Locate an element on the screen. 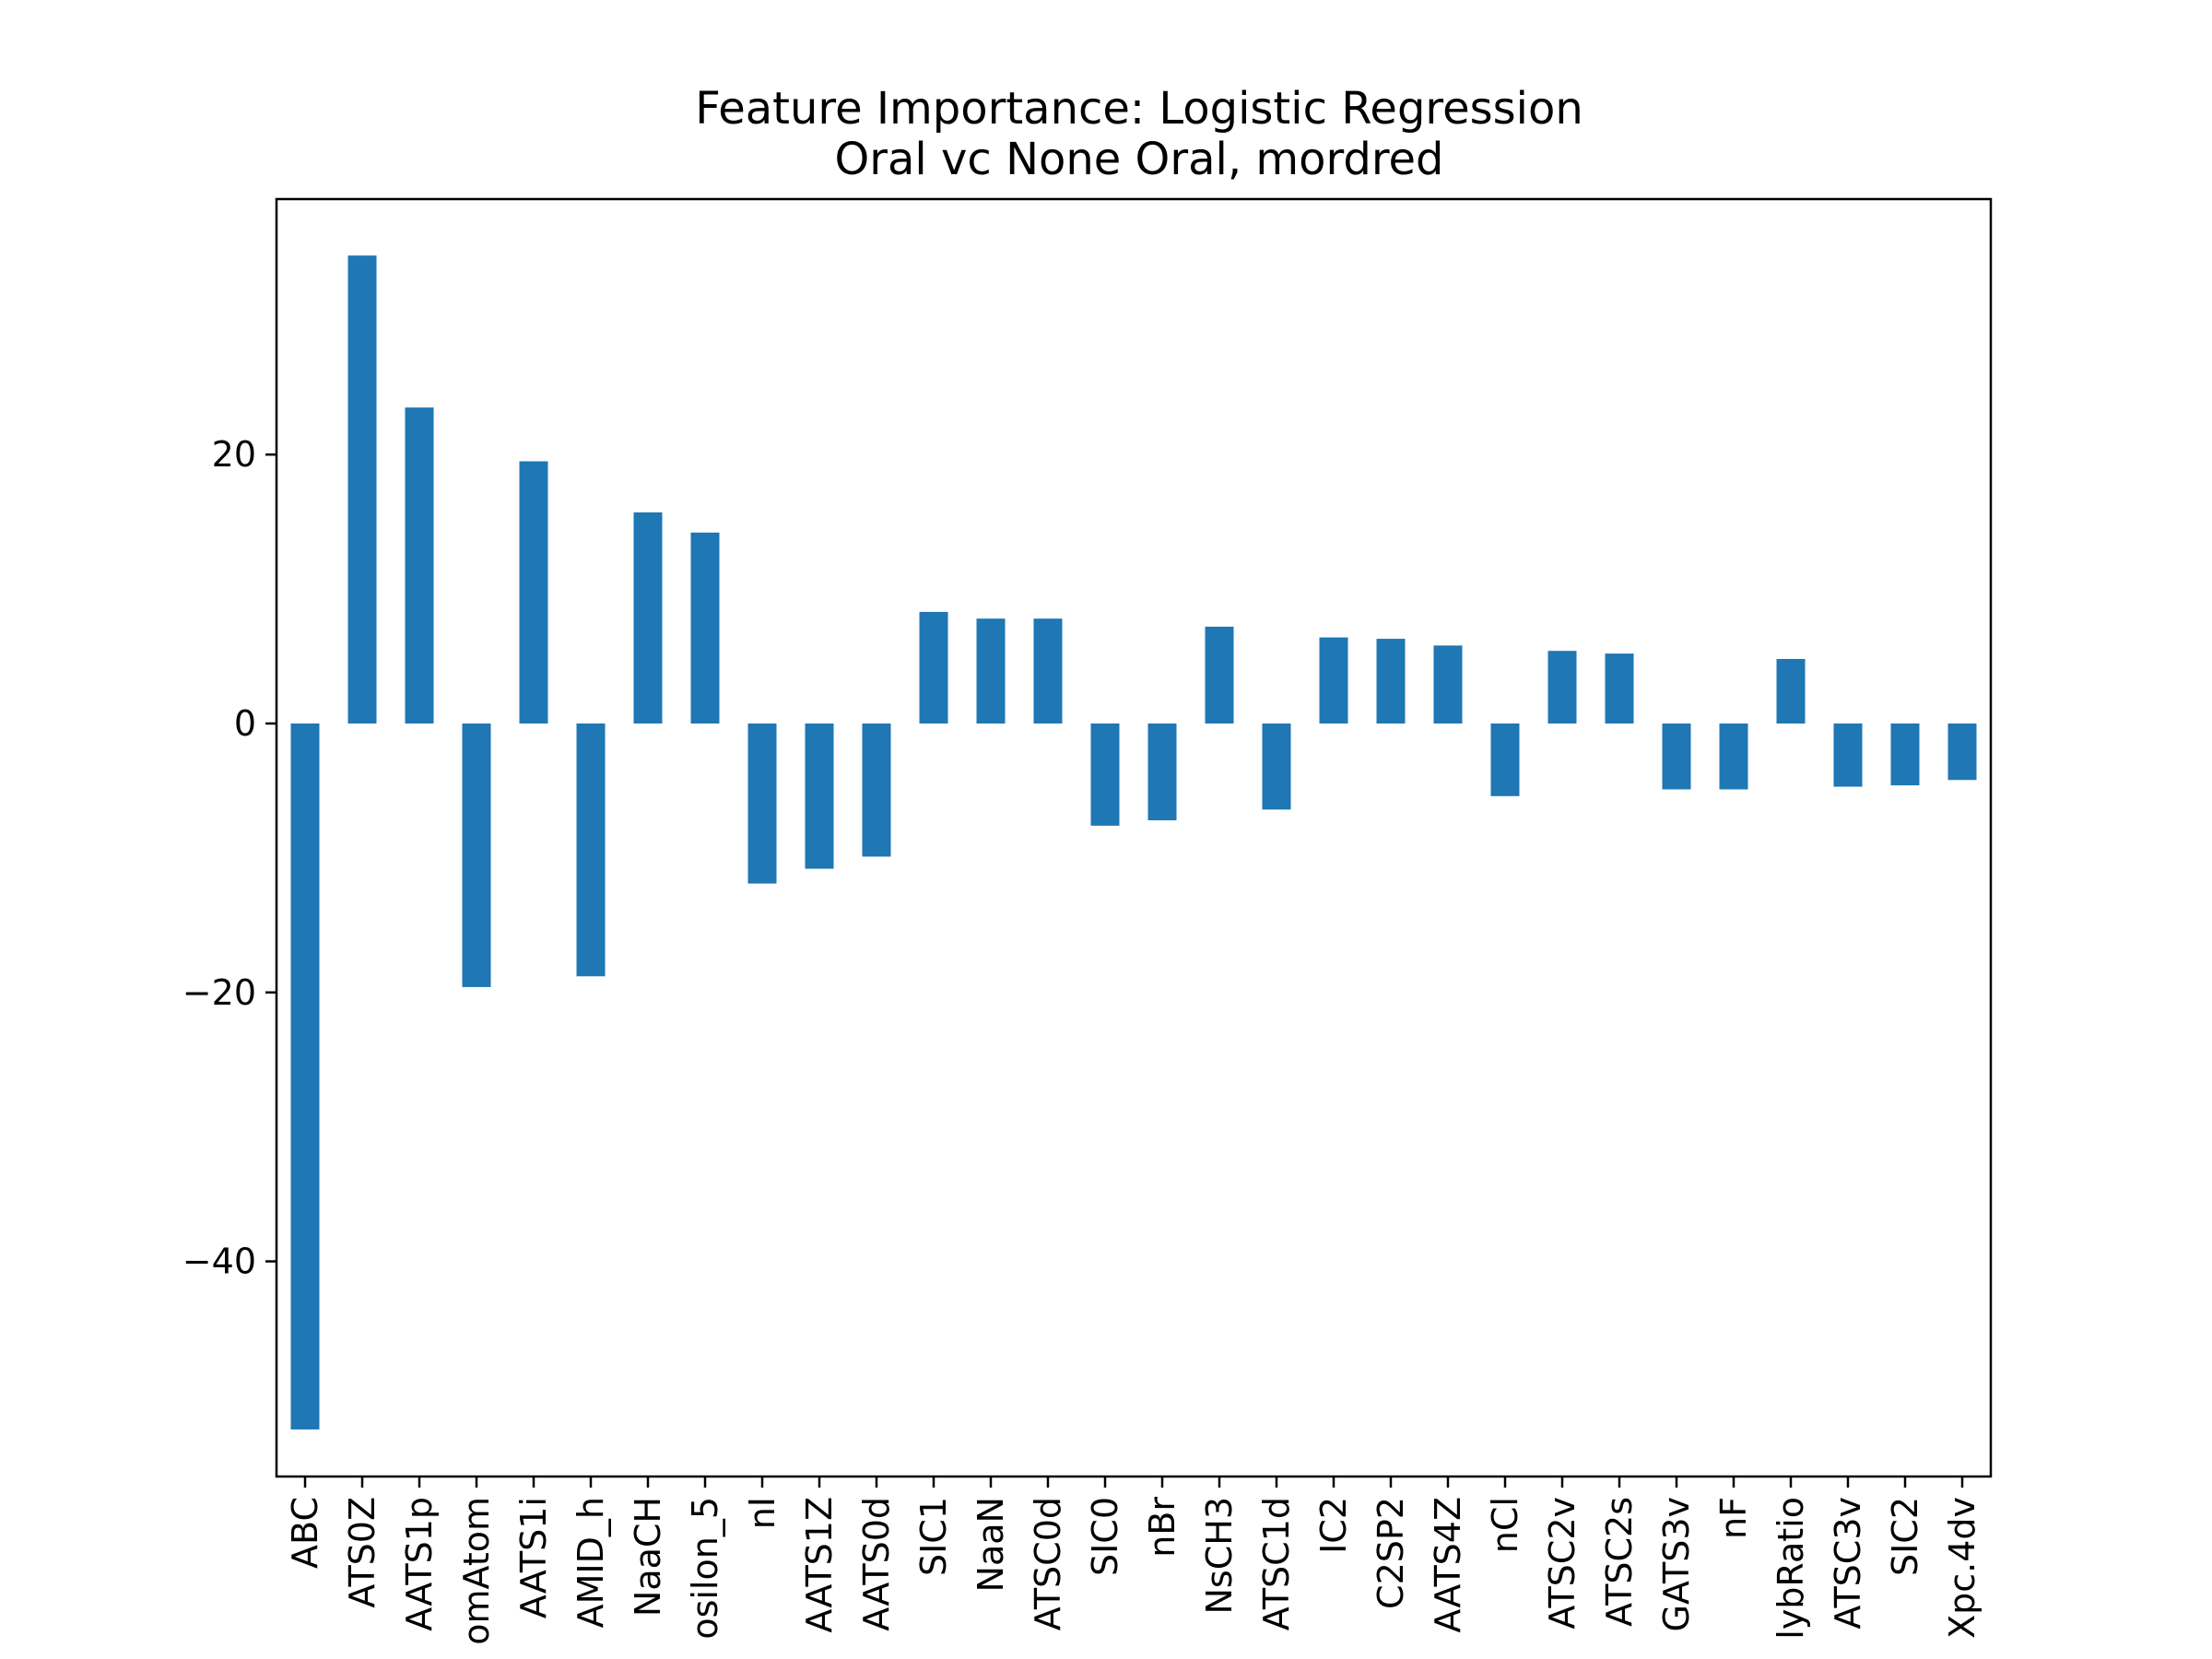 The width and height of the screenshot is (2212, 1659). chart-title: Feature Importance: Logistic Regression is located at coordinates (1139, 109).